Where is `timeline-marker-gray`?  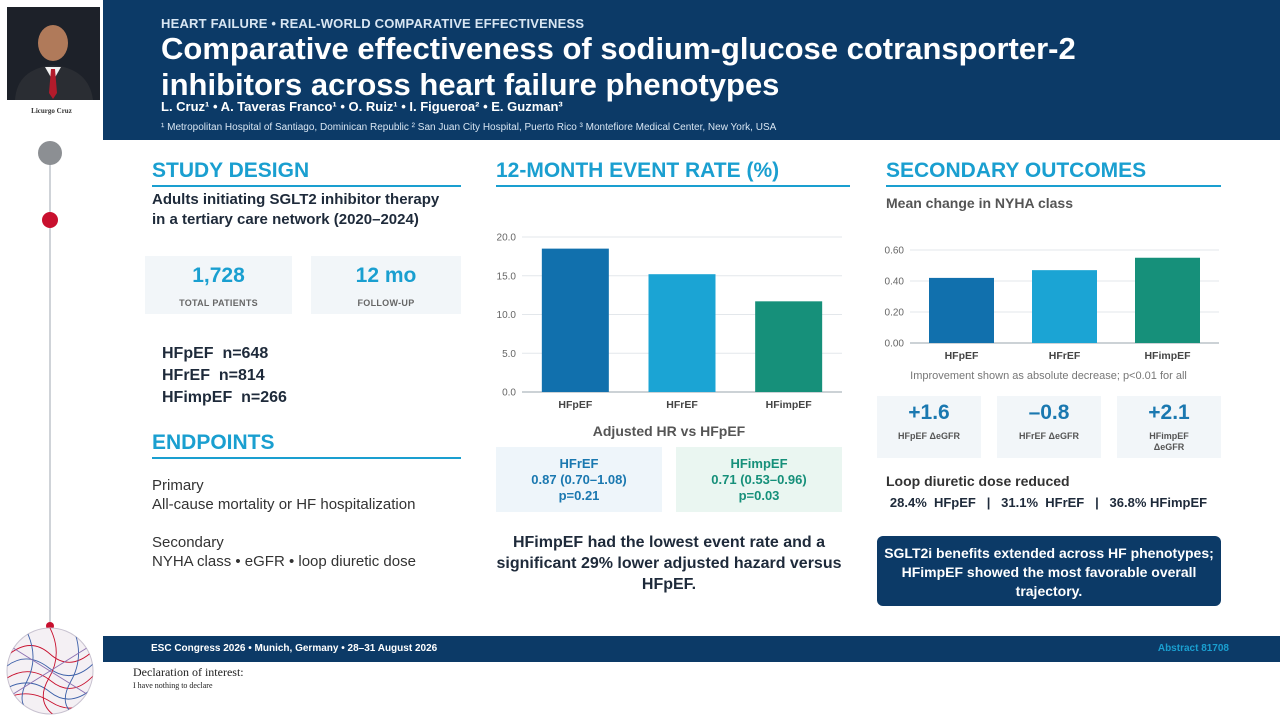 timeline-marker-gray is located at coordinates (50, 153).